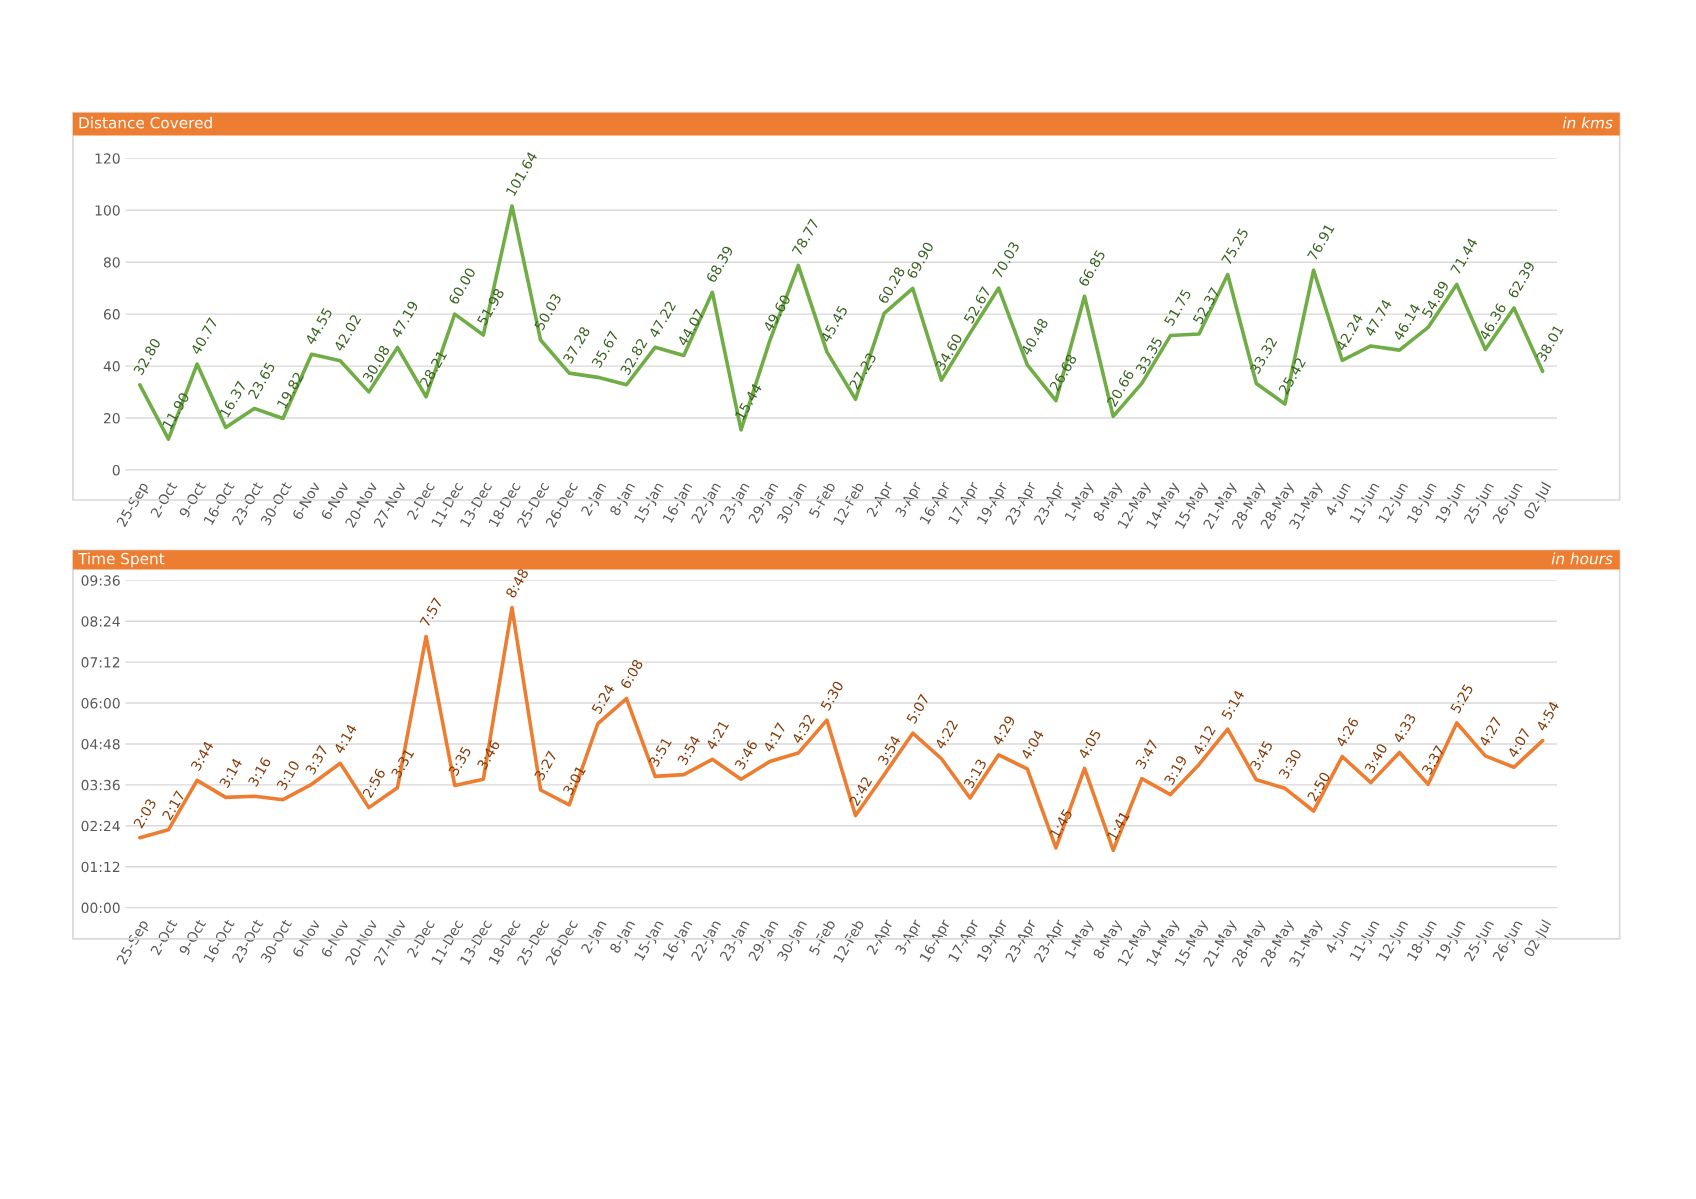 This screenshot has width=1696, height=1199. What do you see at coordinates (100, 908) in the screenshot?
I see `y-tick-label: 00:00` at bounding box center [100, 908].